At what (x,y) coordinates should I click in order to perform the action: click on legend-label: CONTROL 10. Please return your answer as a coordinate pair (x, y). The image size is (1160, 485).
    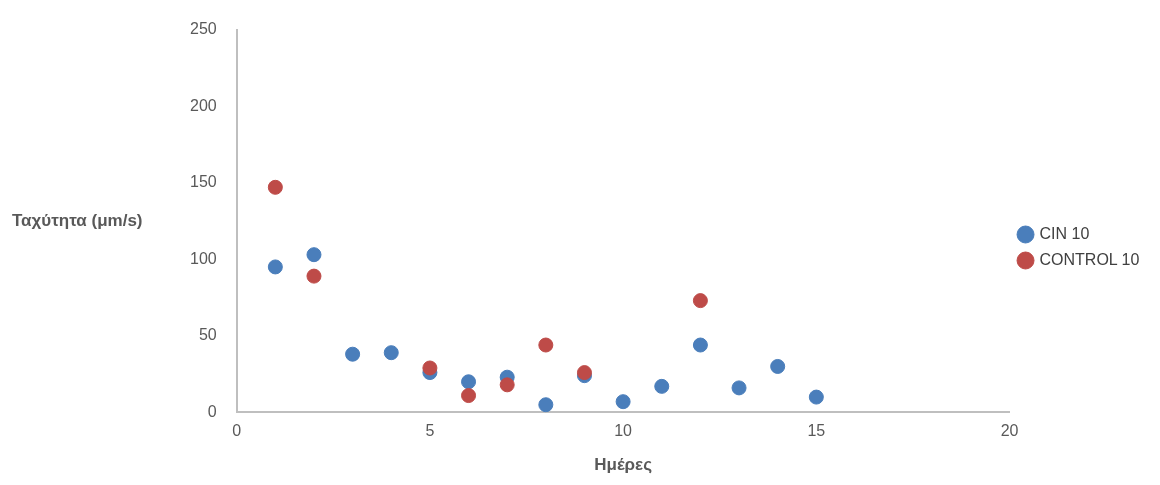
    Looking at the image, I should click on (1089, 259).